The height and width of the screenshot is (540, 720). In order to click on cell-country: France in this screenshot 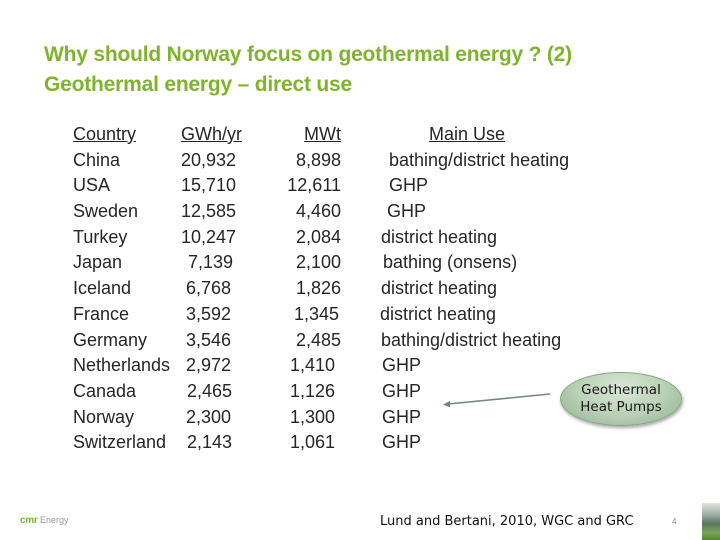, I will do `click(101, 313)`.